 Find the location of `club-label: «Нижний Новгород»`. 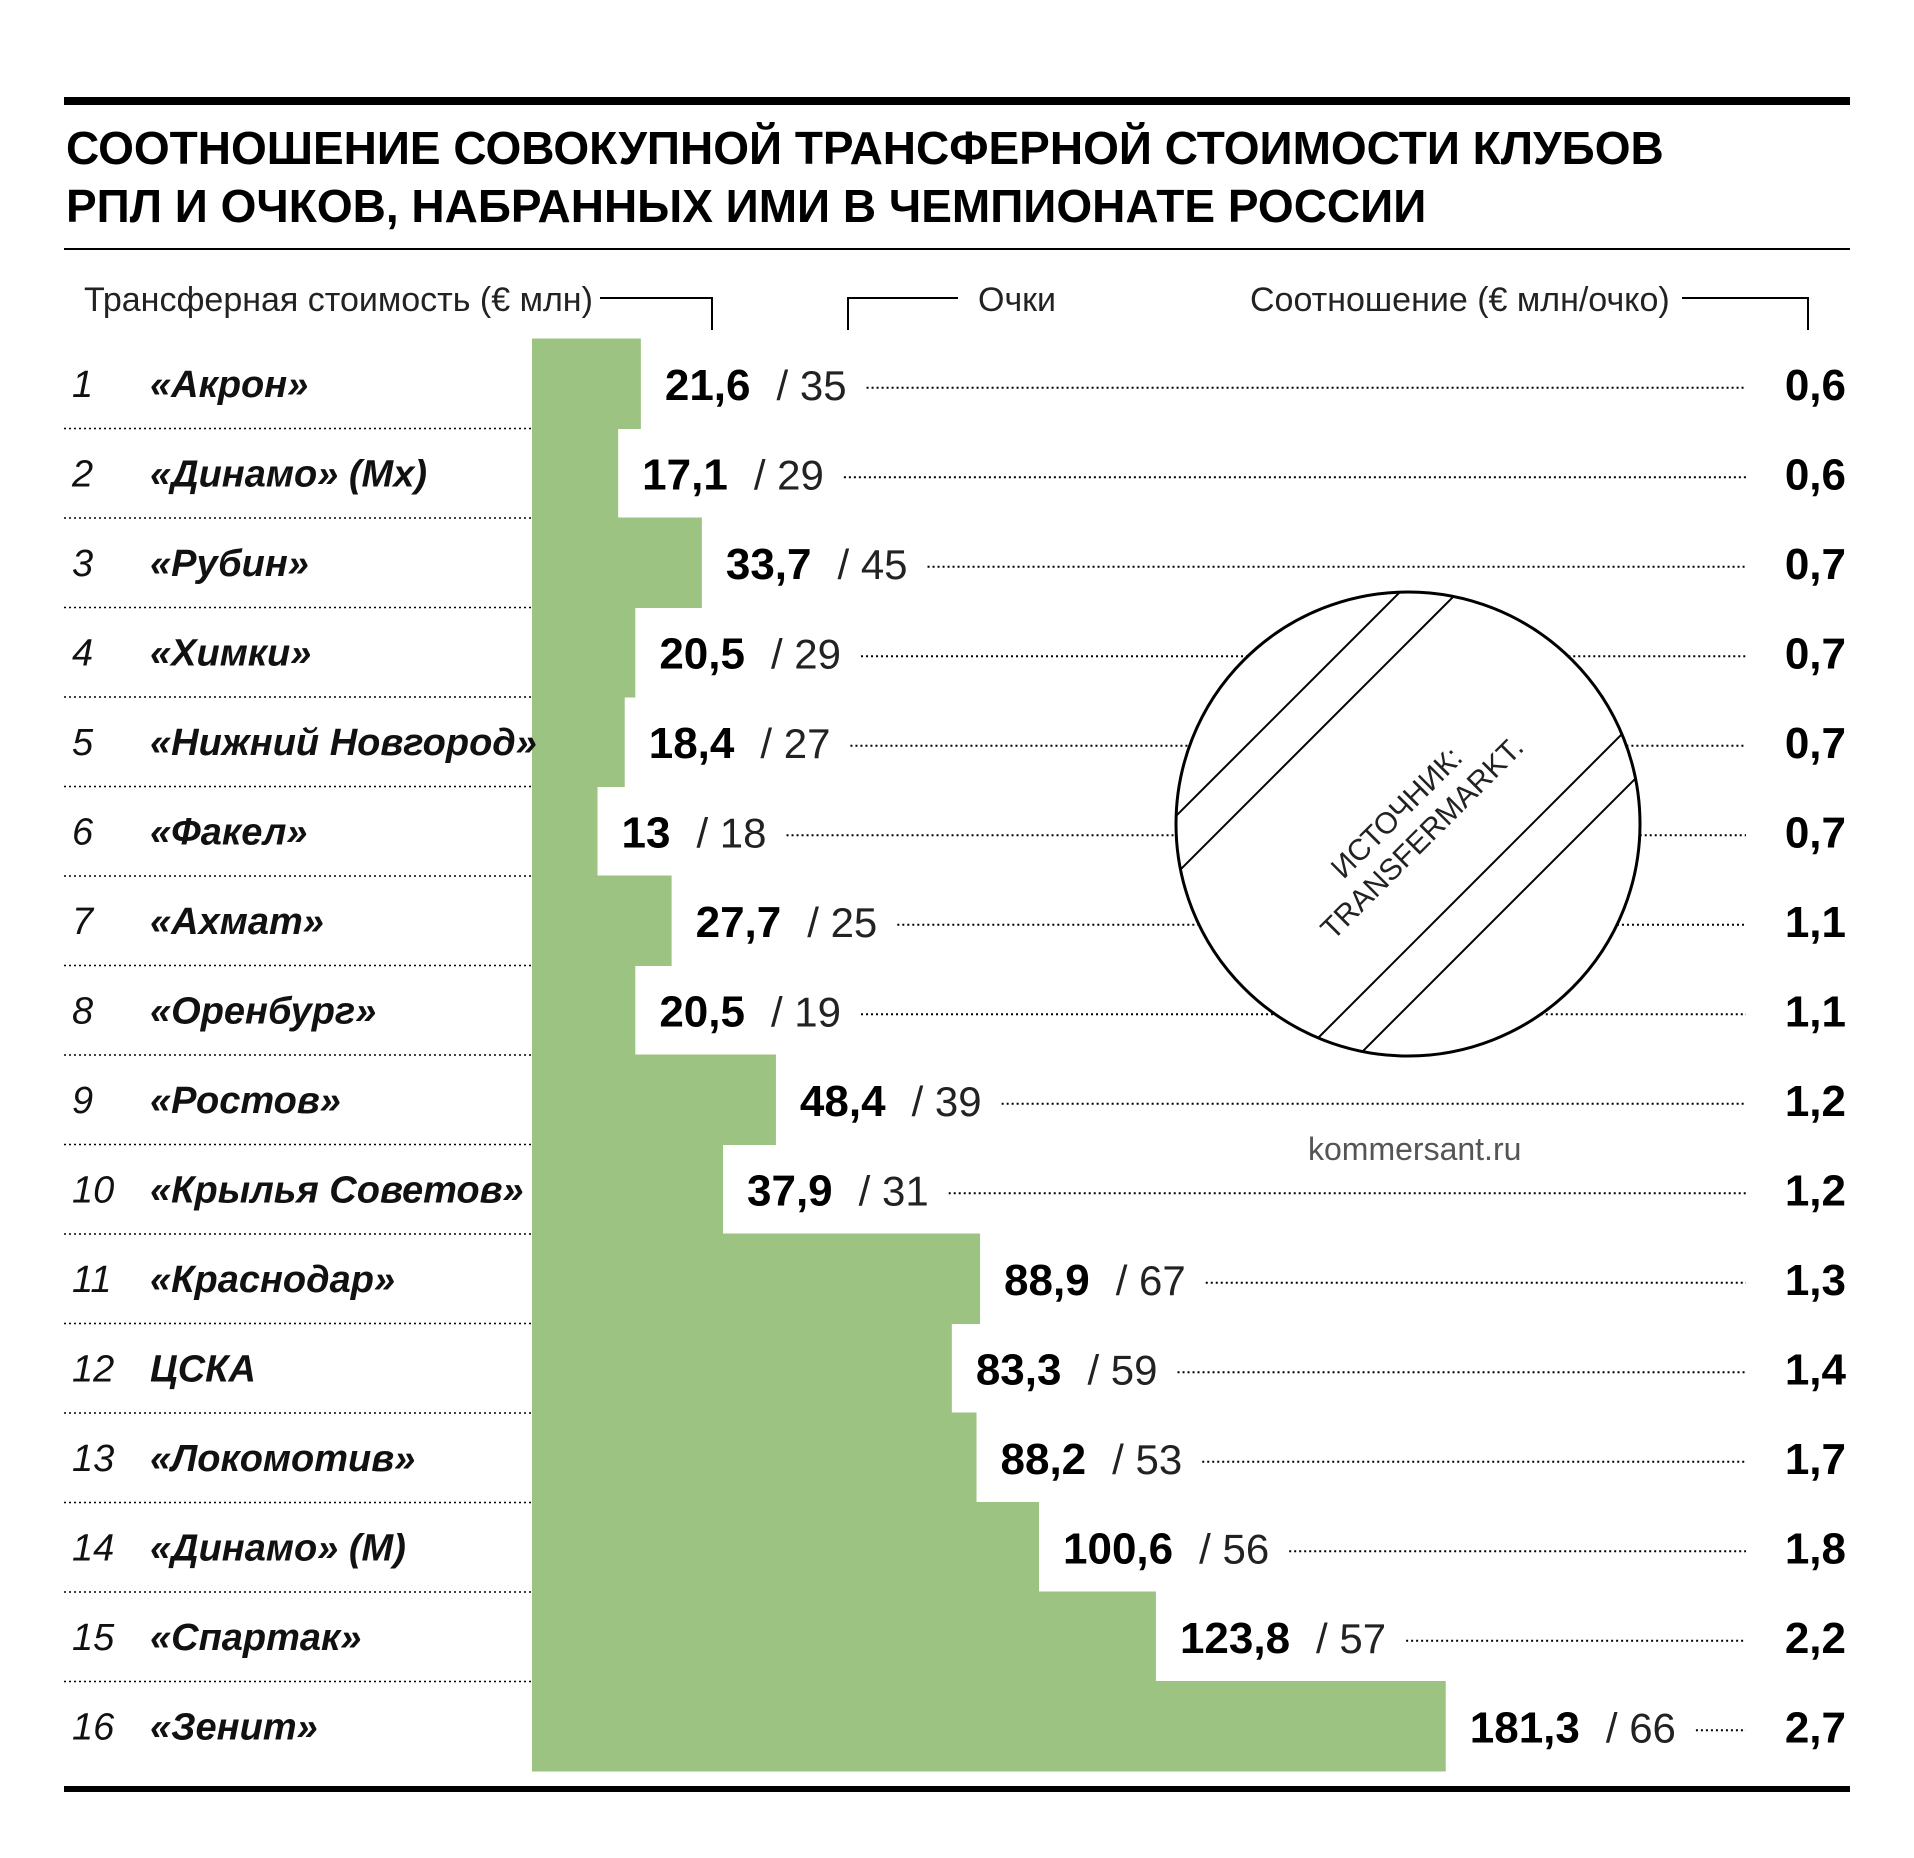

club-label: «Нижний Новгород» is located at coordinates (343, 743).